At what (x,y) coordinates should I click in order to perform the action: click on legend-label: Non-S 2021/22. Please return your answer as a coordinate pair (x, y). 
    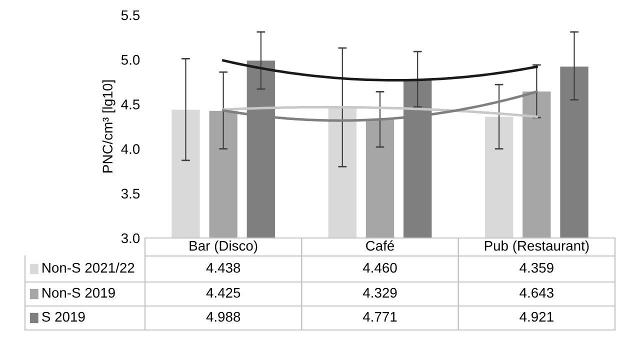
    Looking at the image, I should click on (88, 267).